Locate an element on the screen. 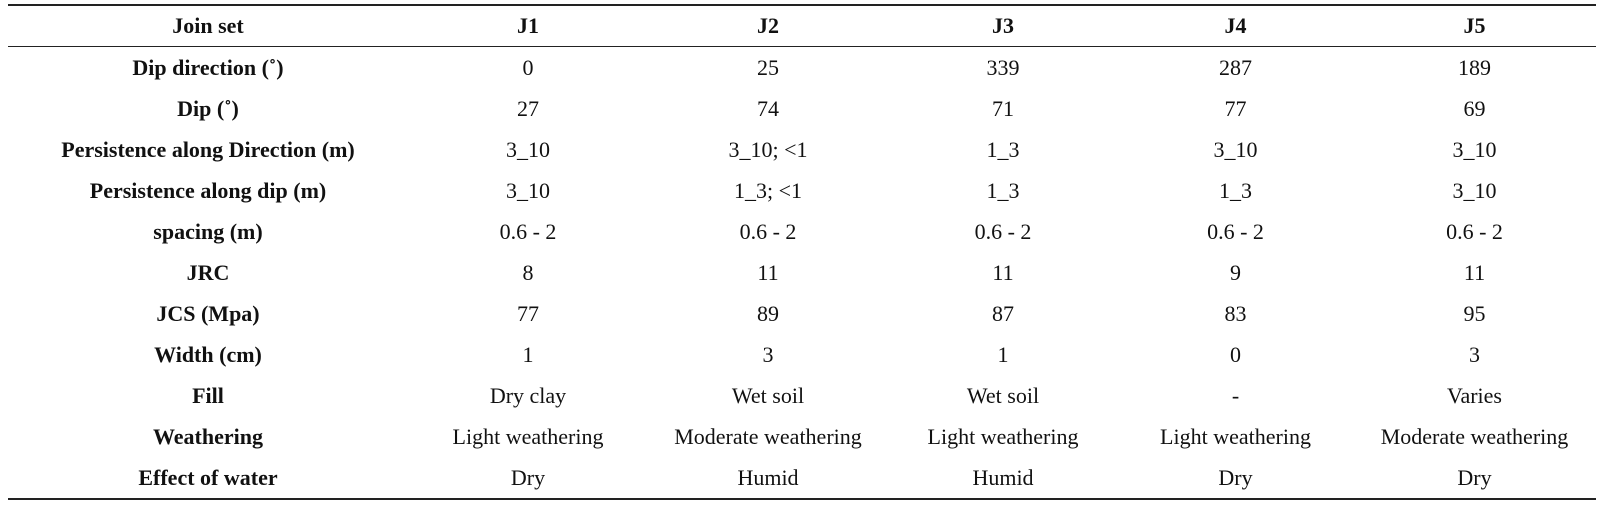 This screenshot has height=515, width=1603. table-cell: 69 is located at coordinates (1474, 108).